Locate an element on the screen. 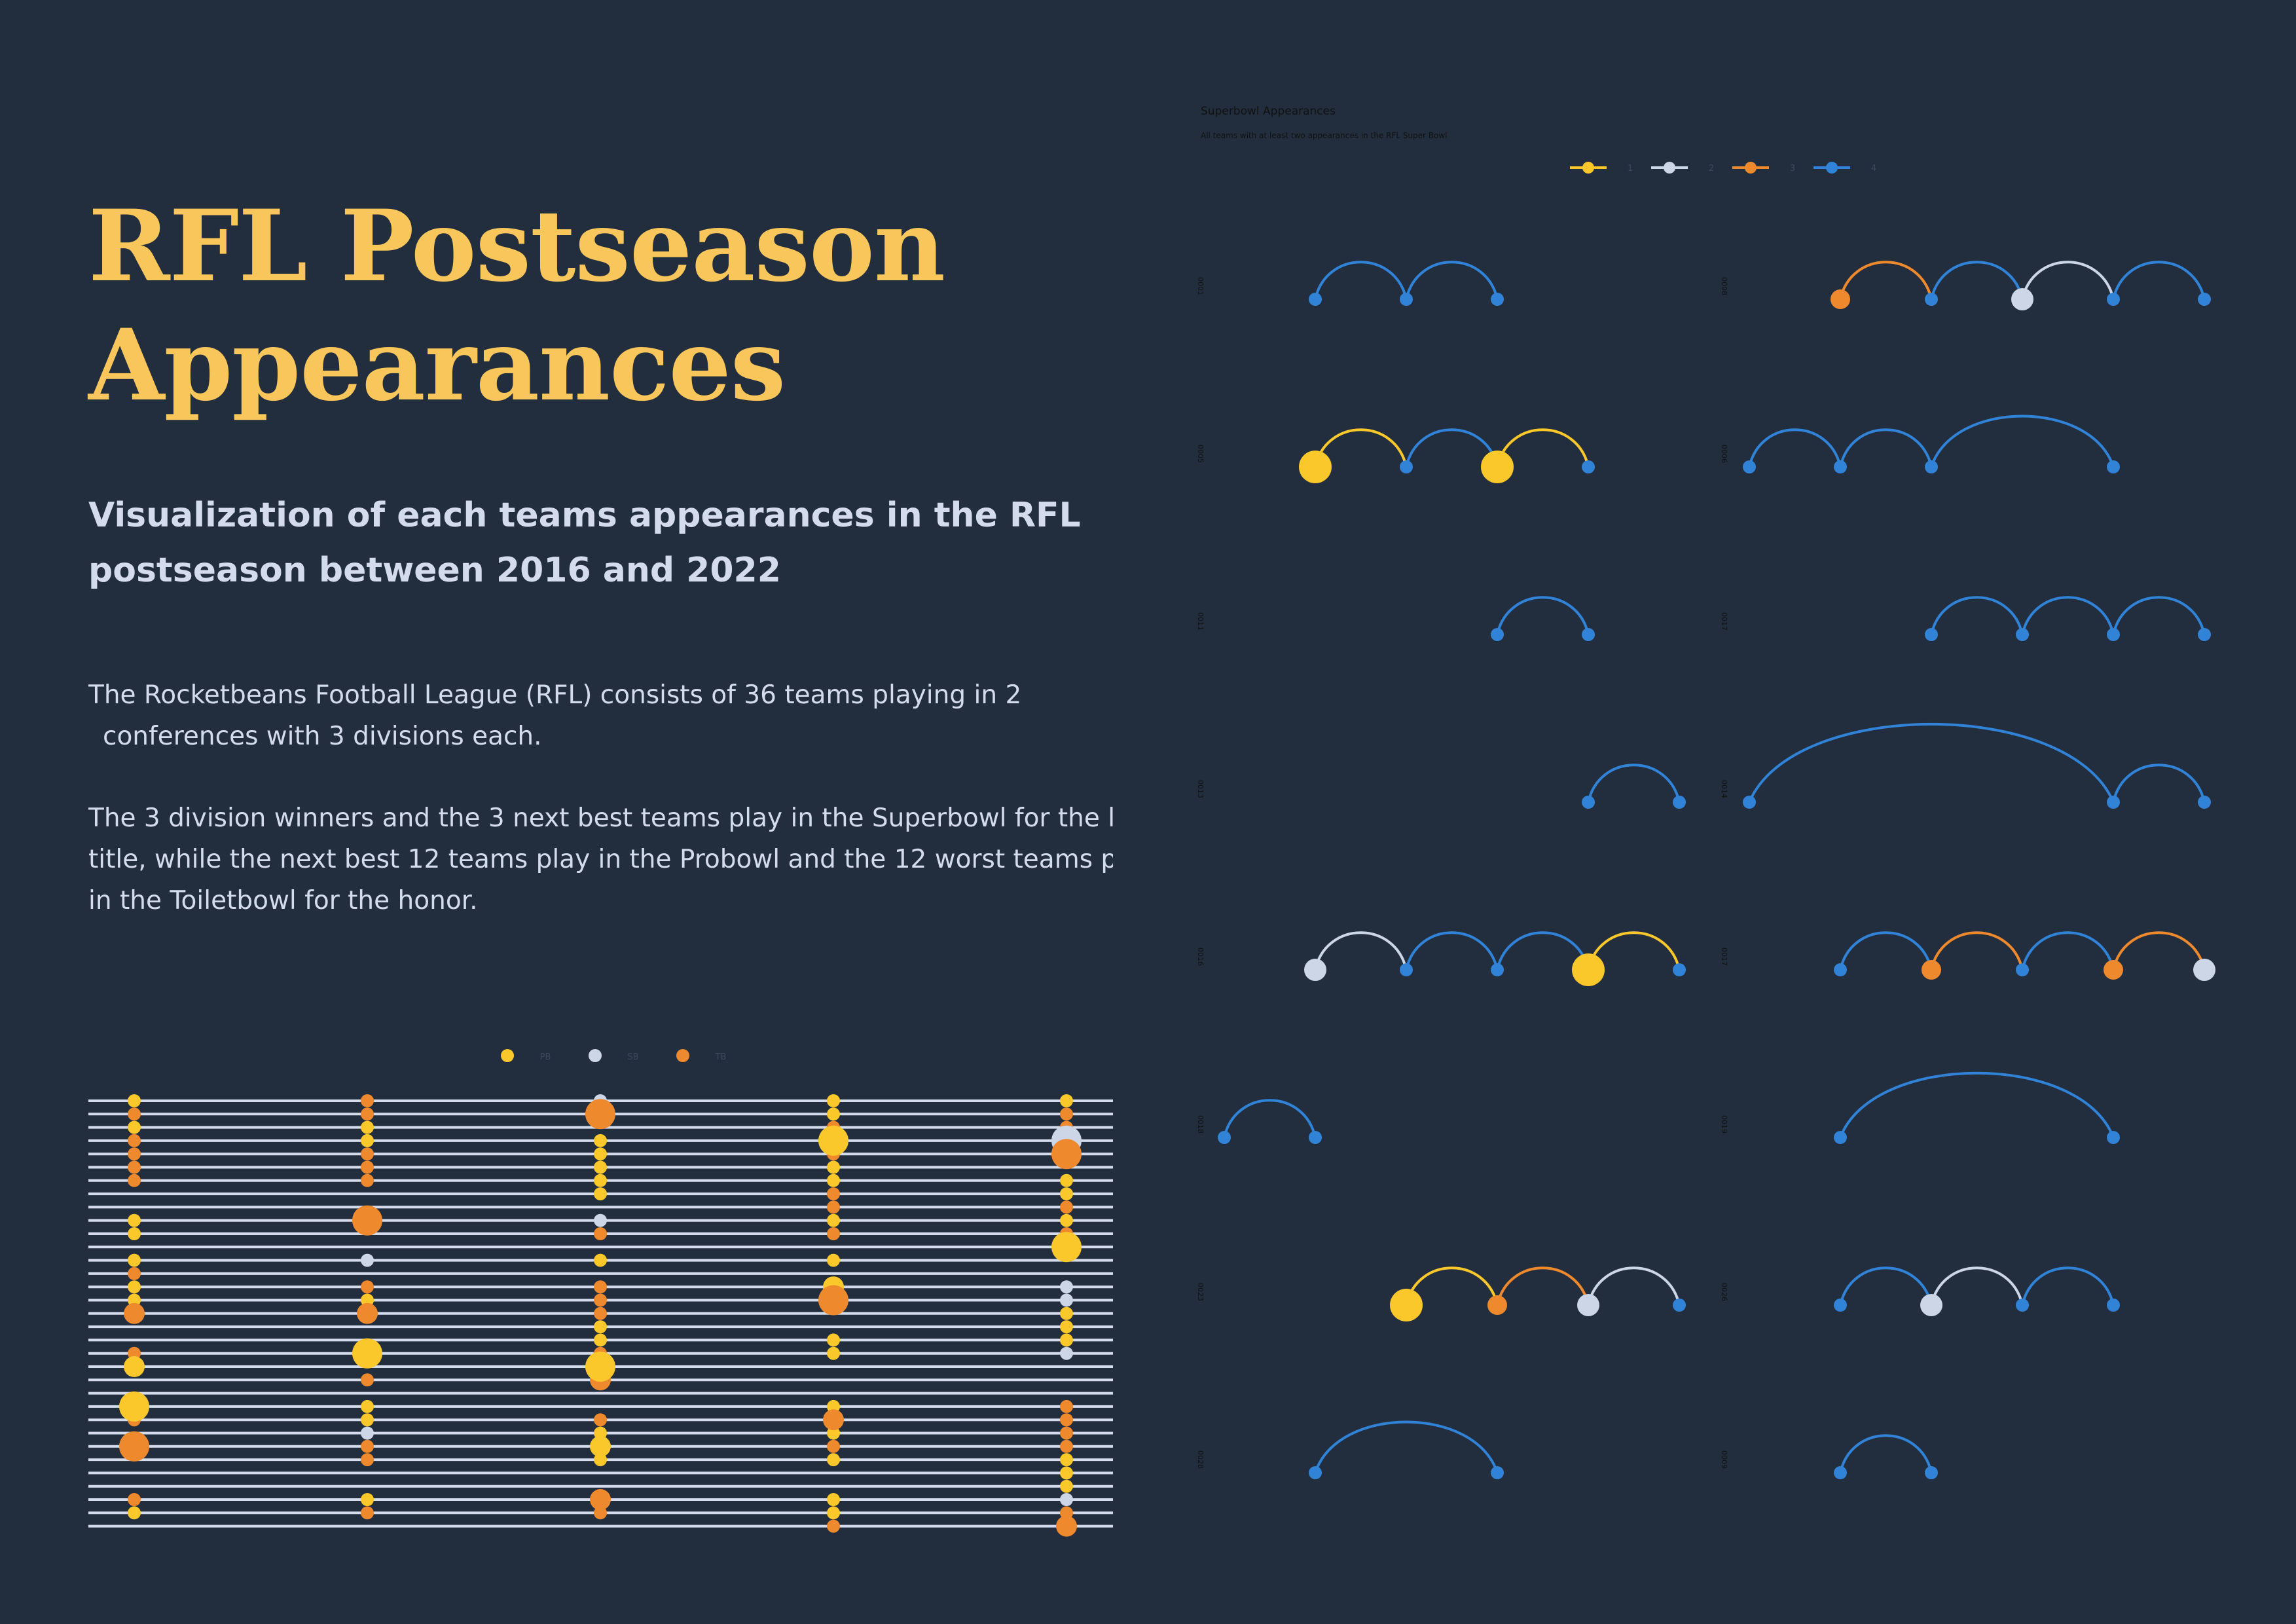 This screenshot has width=2296, height=1624. team-panel: 0018 is located at coordinates (1259, 1121).